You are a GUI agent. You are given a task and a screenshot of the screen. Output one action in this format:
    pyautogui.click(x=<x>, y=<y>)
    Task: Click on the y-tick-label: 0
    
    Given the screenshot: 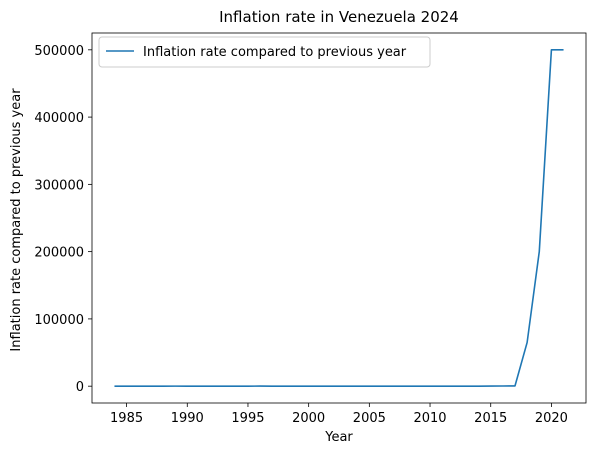 What is the action you would take?
    pyautogui.click(x=80, y=387)
    